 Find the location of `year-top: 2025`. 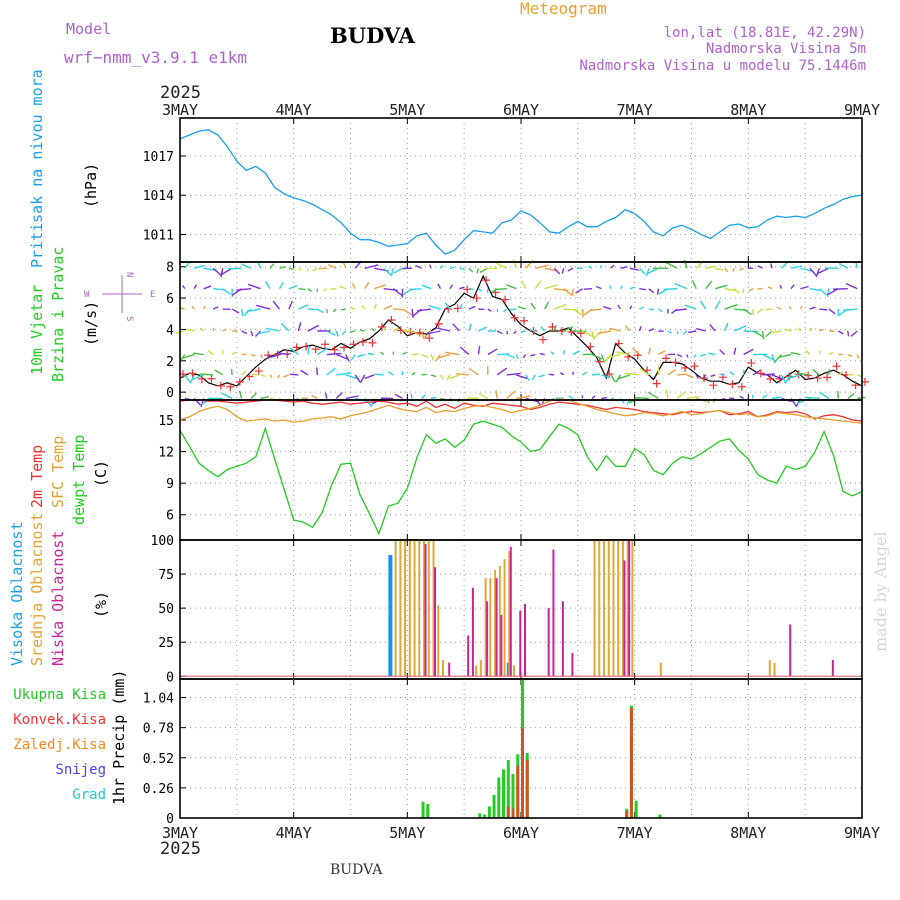

year-top: 2025 is located at coordinates (180, 93).